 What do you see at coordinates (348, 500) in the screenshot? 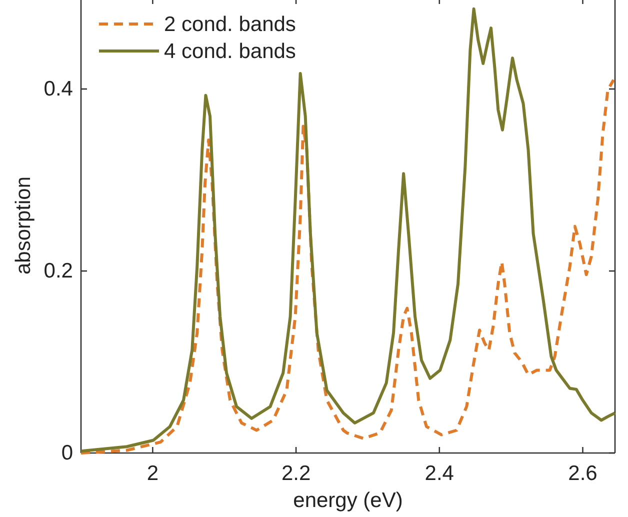
I see `x-axis-title: energy (eV)` at bounding box center [348, 500].